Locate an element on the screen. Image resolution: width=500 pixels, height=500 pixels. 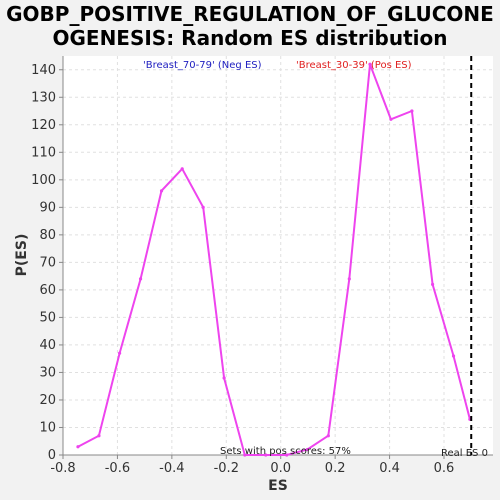
x-tick-label: 0.0 is located at coordinates (280, 468).